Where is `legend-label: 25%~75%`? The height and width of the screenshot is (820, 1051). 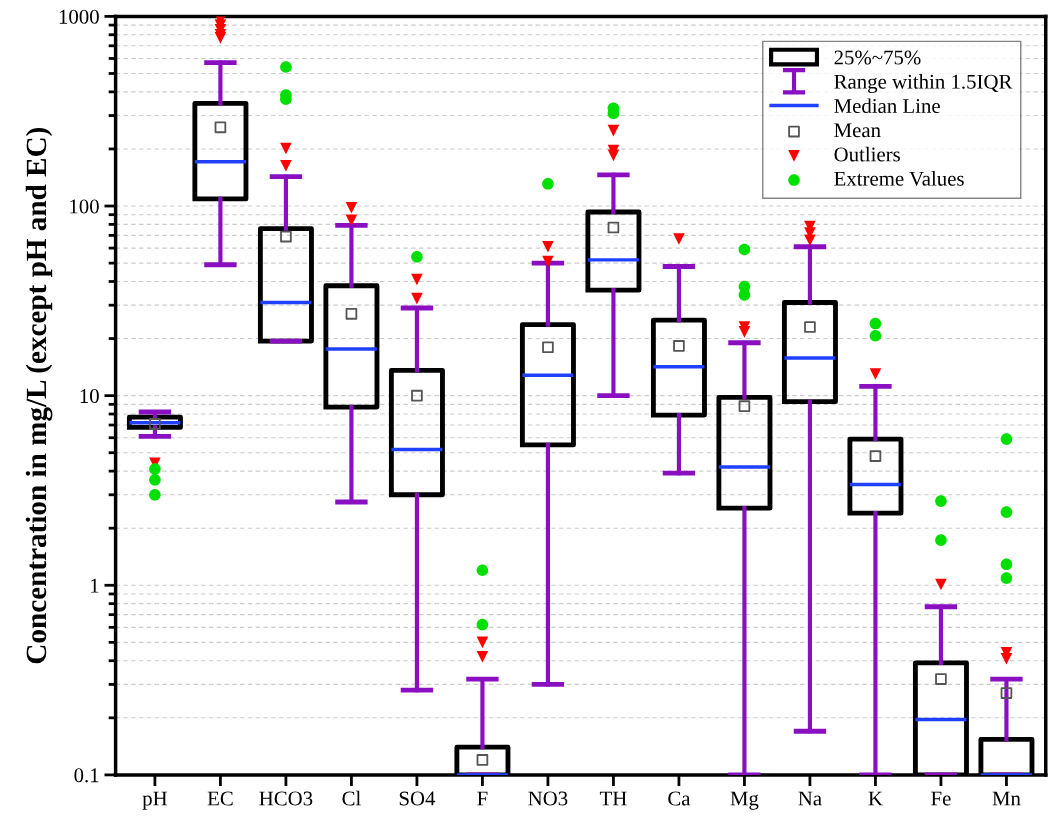
legend-label: 25%~75% is located at coordinates (877, 57).